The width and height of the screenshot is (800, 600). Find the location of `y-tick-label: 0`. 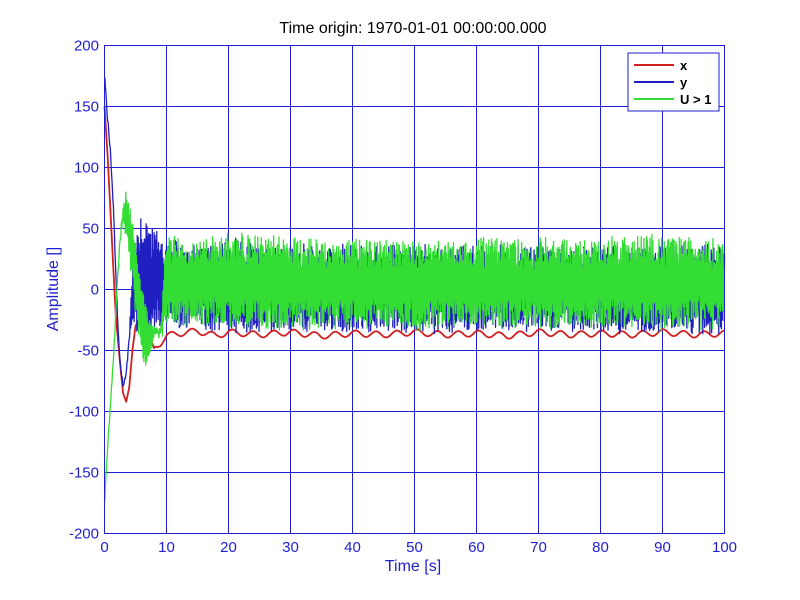

y-tick-label: 0 is located at coordinates (95, 290).